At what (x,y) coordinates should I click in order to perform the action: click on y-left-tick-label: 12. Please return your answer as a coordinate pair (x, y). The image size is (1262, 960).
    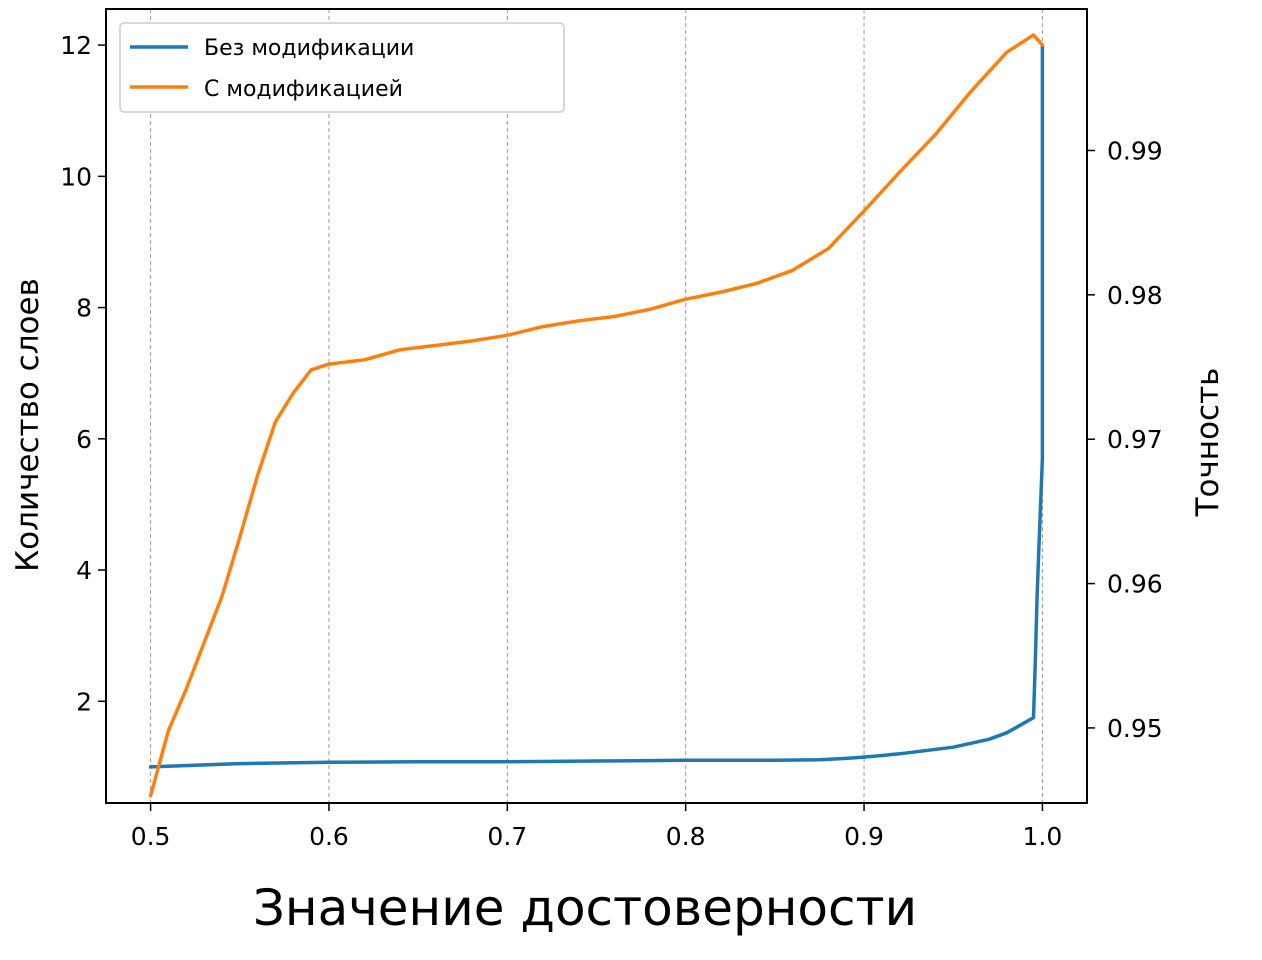
    Looking at the image, I should click on (76, 45).